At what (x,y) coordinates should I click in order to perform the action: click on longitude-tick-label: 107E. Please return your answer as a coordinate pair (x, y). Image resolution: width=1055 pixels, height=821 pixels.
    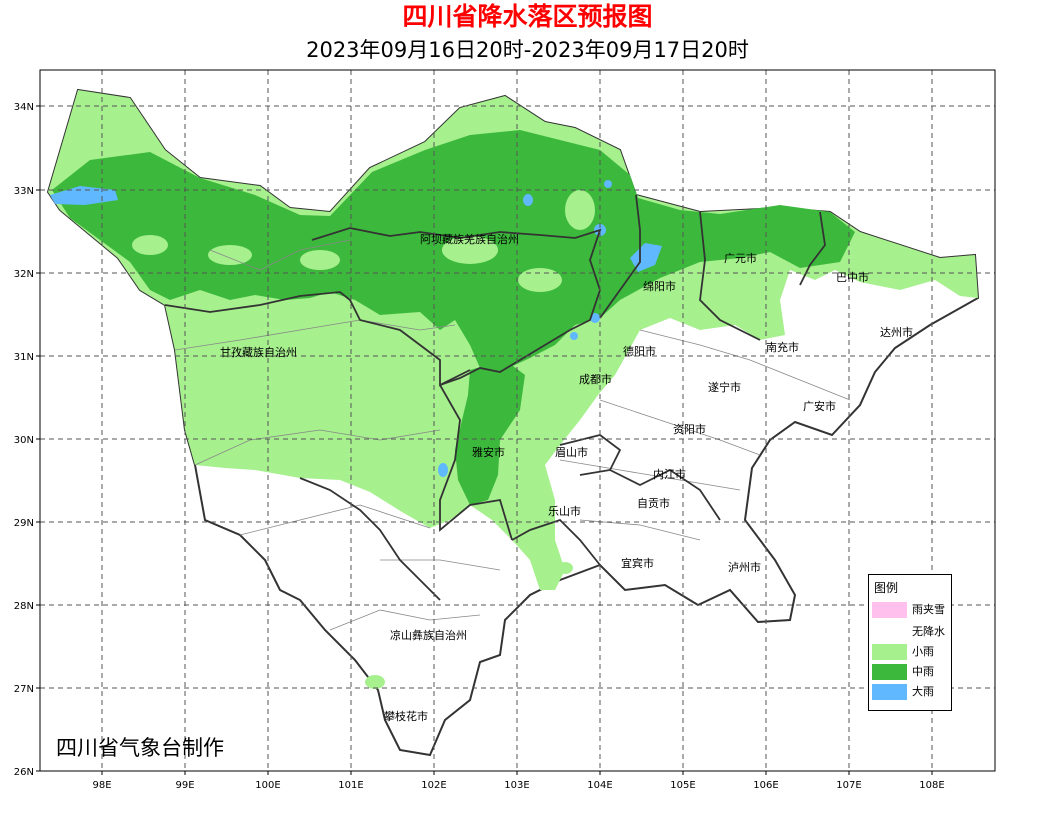
    Looking at the image, I should click on (848, 785).